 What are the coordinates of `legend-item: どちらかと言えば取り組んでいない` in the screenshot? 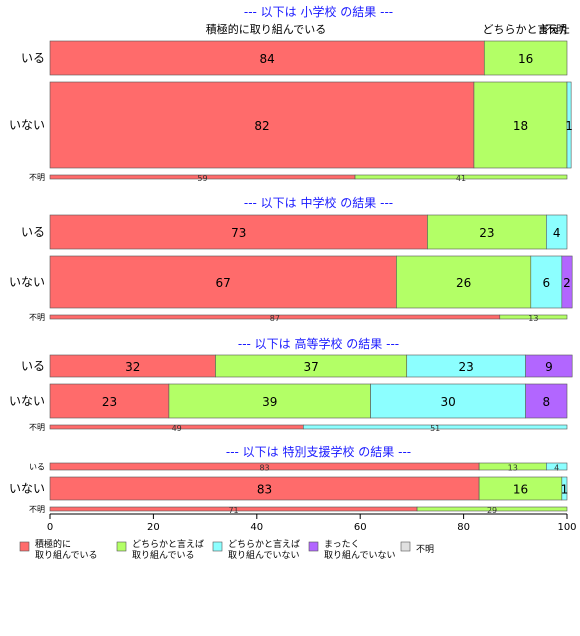 It's located at (256, 549).